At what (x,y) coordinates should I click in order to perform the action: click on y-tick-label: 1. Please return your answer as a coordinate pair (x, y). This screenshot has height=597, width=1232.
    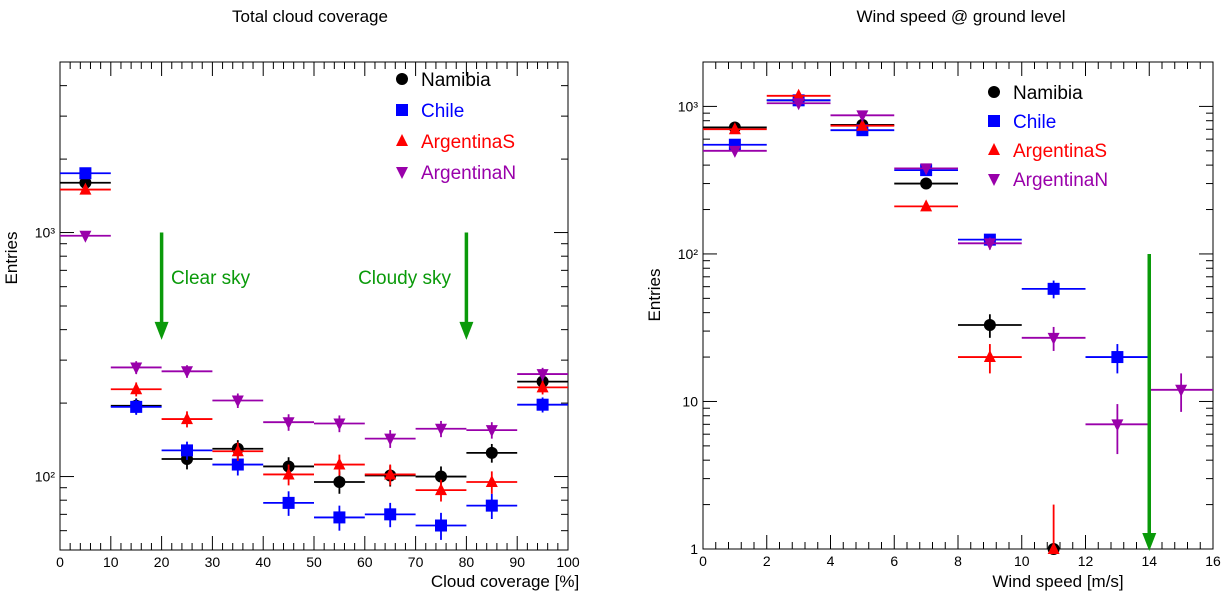
    Looking at the image, I should click on (694, 549).